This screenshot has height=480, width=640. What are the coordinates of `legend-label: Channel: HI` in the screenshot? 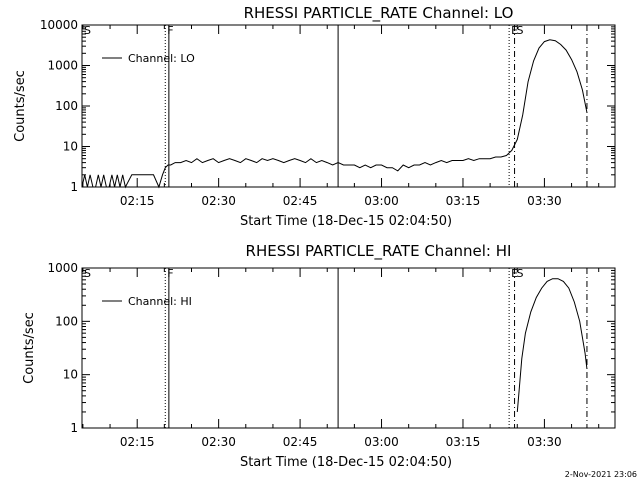 It's located at (160, 301).